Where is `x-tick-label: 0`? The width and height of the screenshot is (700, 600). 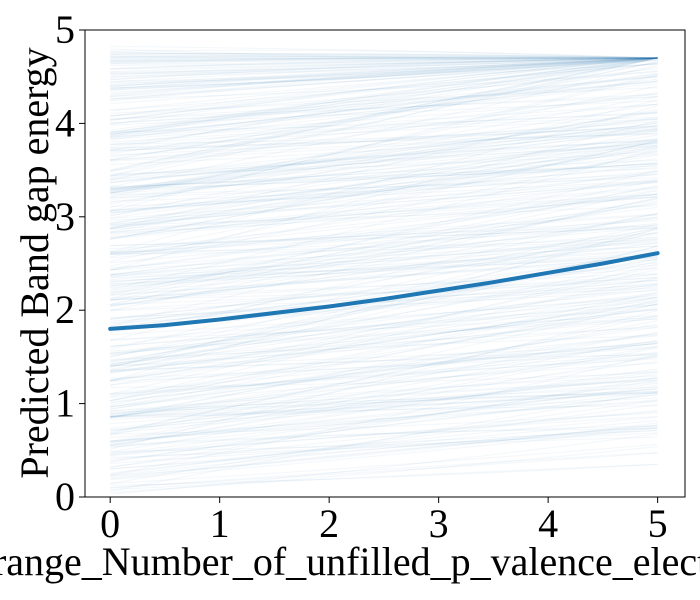 x-tick-label: 0 is located at coordinates (110, 523).